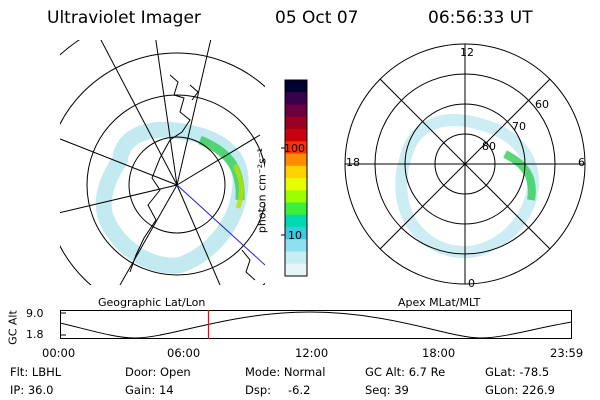  What do you see at coordinates (35, 334) in the screenshot?
I see `timeline-ytick-low: 1.8` at bounding box center [35, 334].